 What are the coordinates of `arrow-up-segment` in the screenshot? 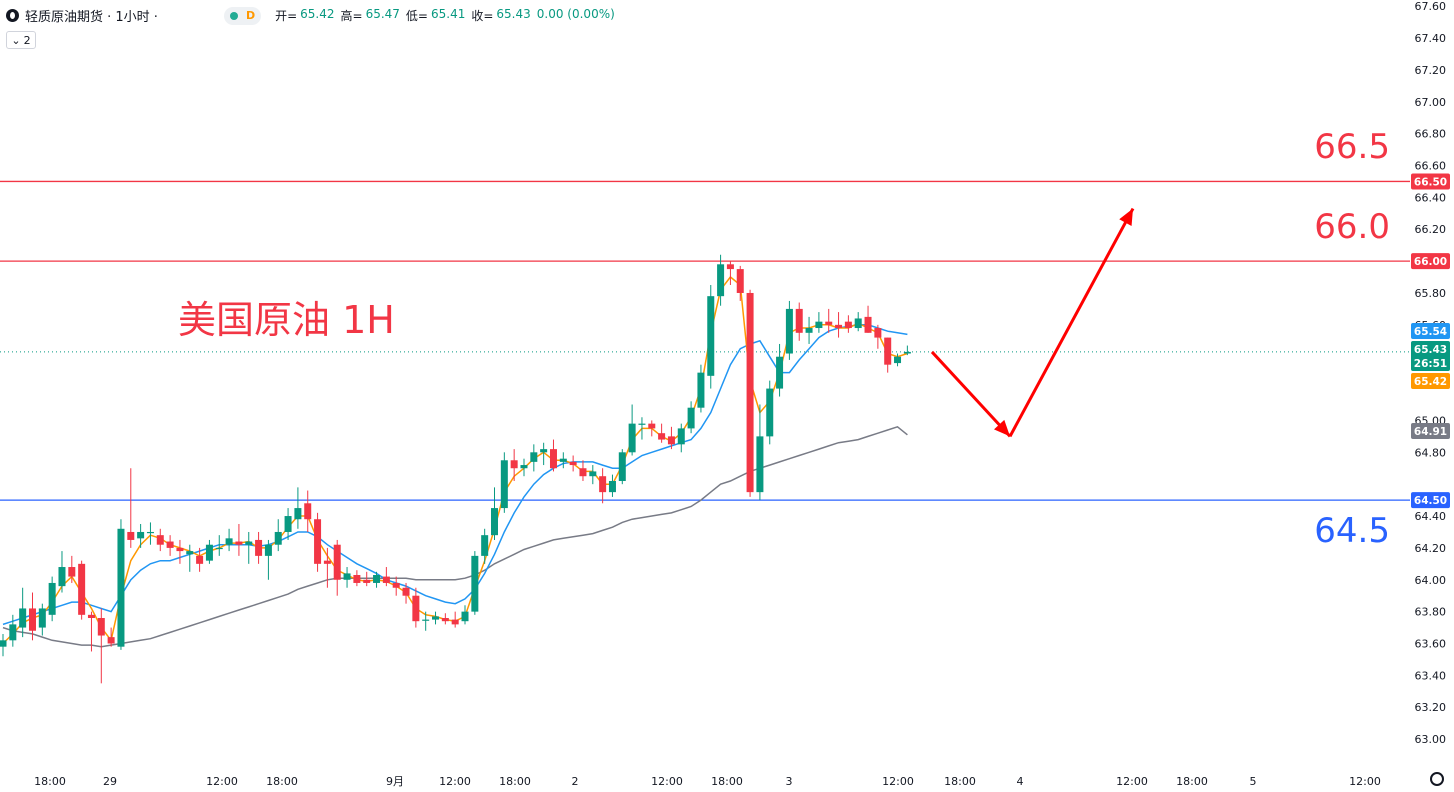 It's located at (1071, 322).